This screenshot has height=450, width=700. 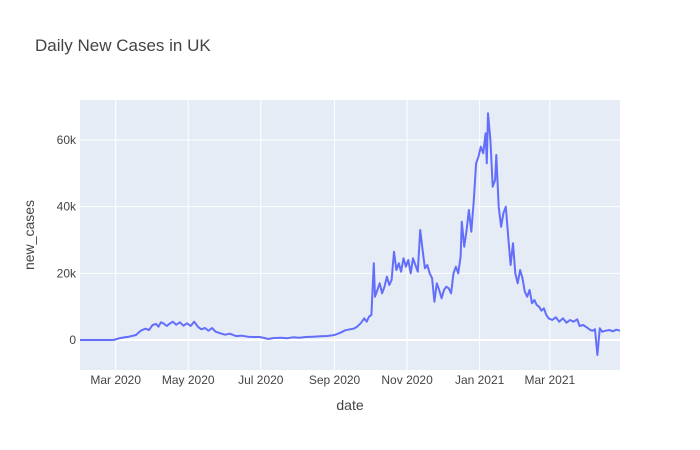 What do you see at coordinates (67, 207) in the screenshot?
I see `y-tick-label: 40k` at bounding box center [67, 207].